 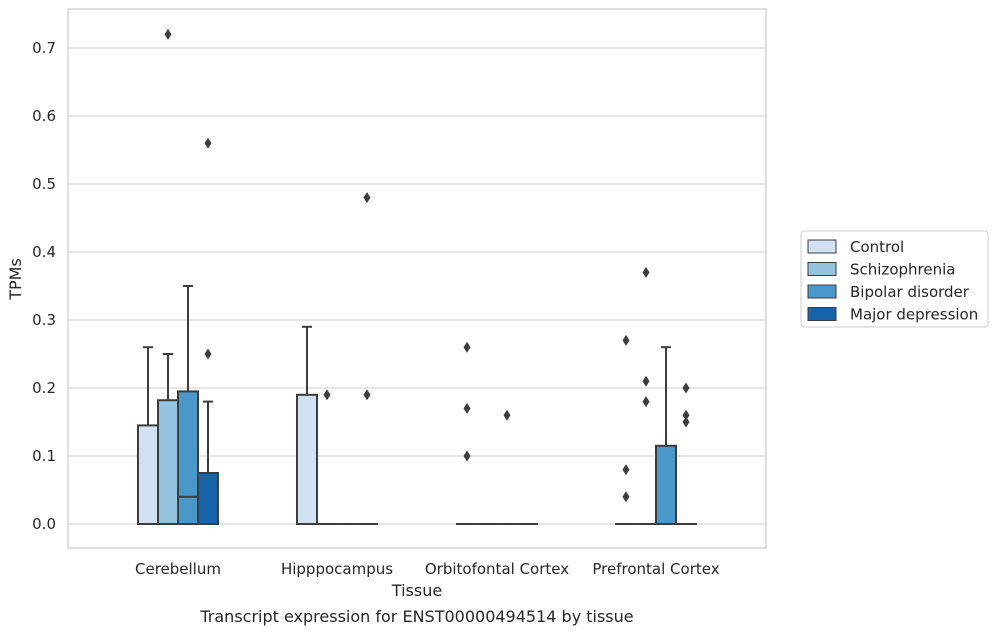 What do you see at coordinates (178, 569) in the screenshot?
I see `x-tick-label: Cerebellum` at bounding box center [178, 569].